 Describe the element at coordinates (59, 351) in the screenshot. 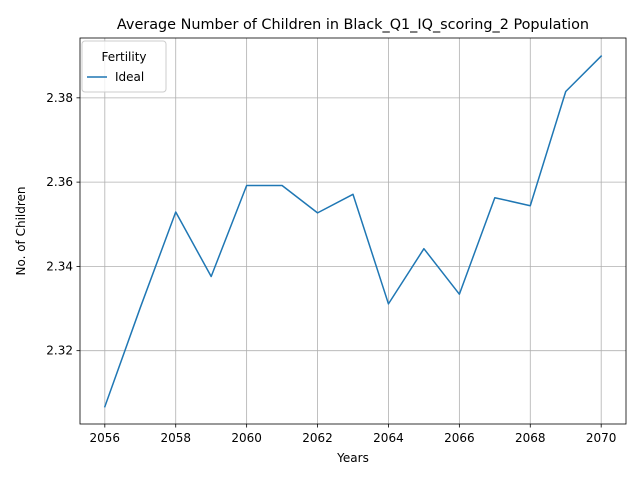

I see `y-tick-label: 2.32` at that location.